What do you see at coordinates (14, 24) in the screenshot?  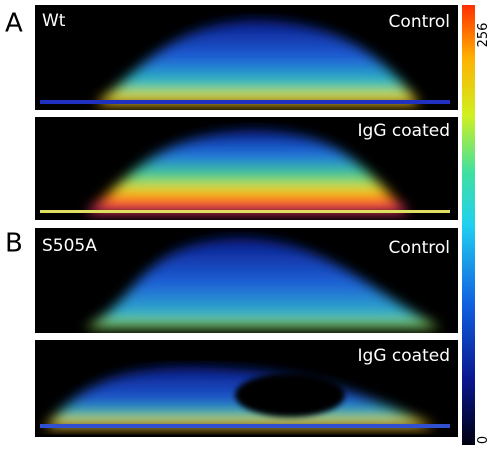 I see `panel-letter: A` at bounding box center [14, 24].